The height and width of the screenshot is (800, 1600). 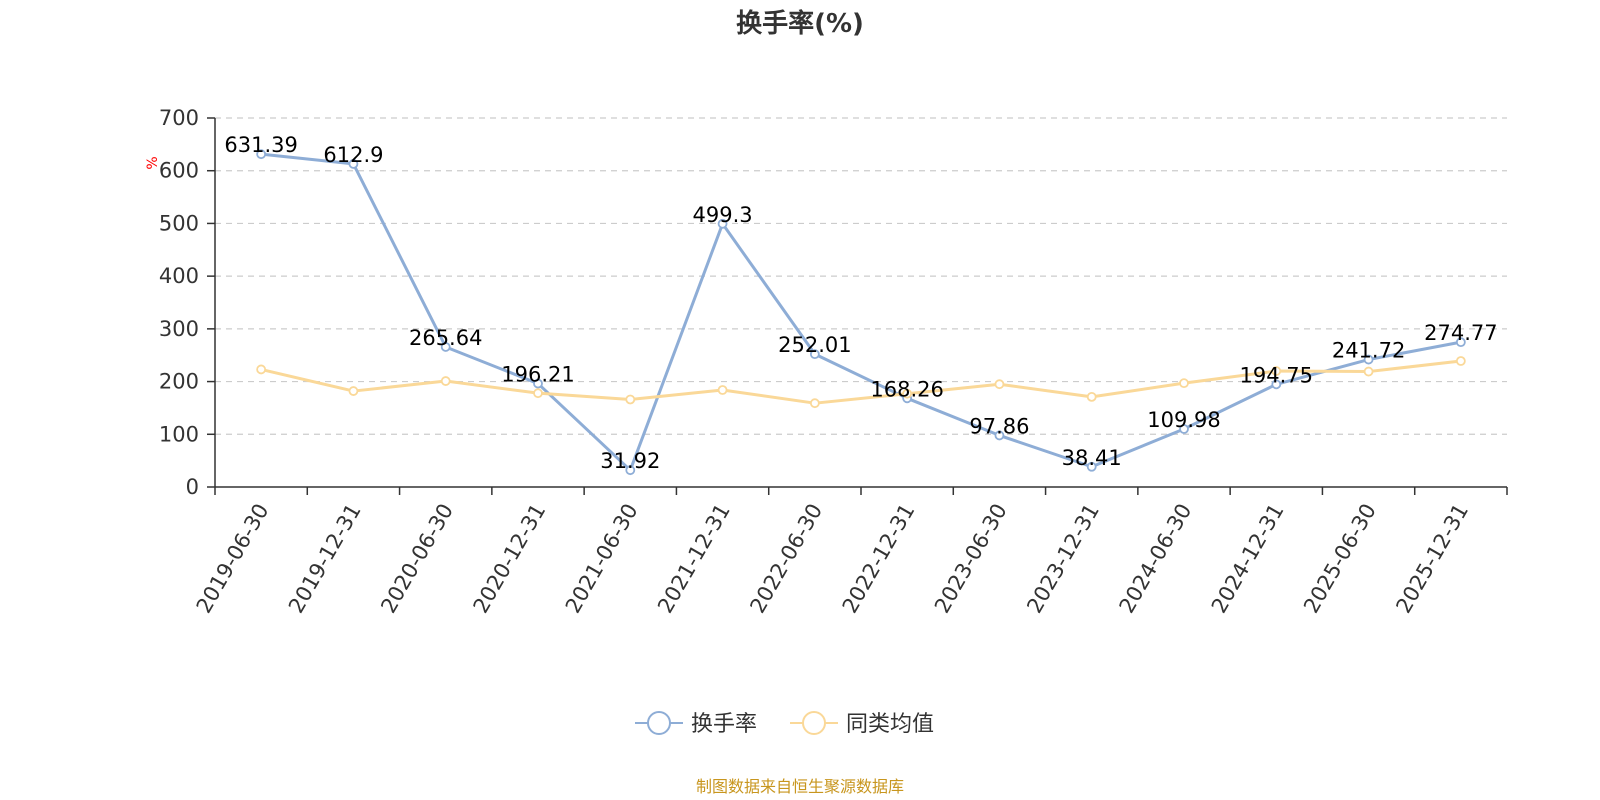 I want to click on data-label: 194.75, so click(x=1276, y=375).